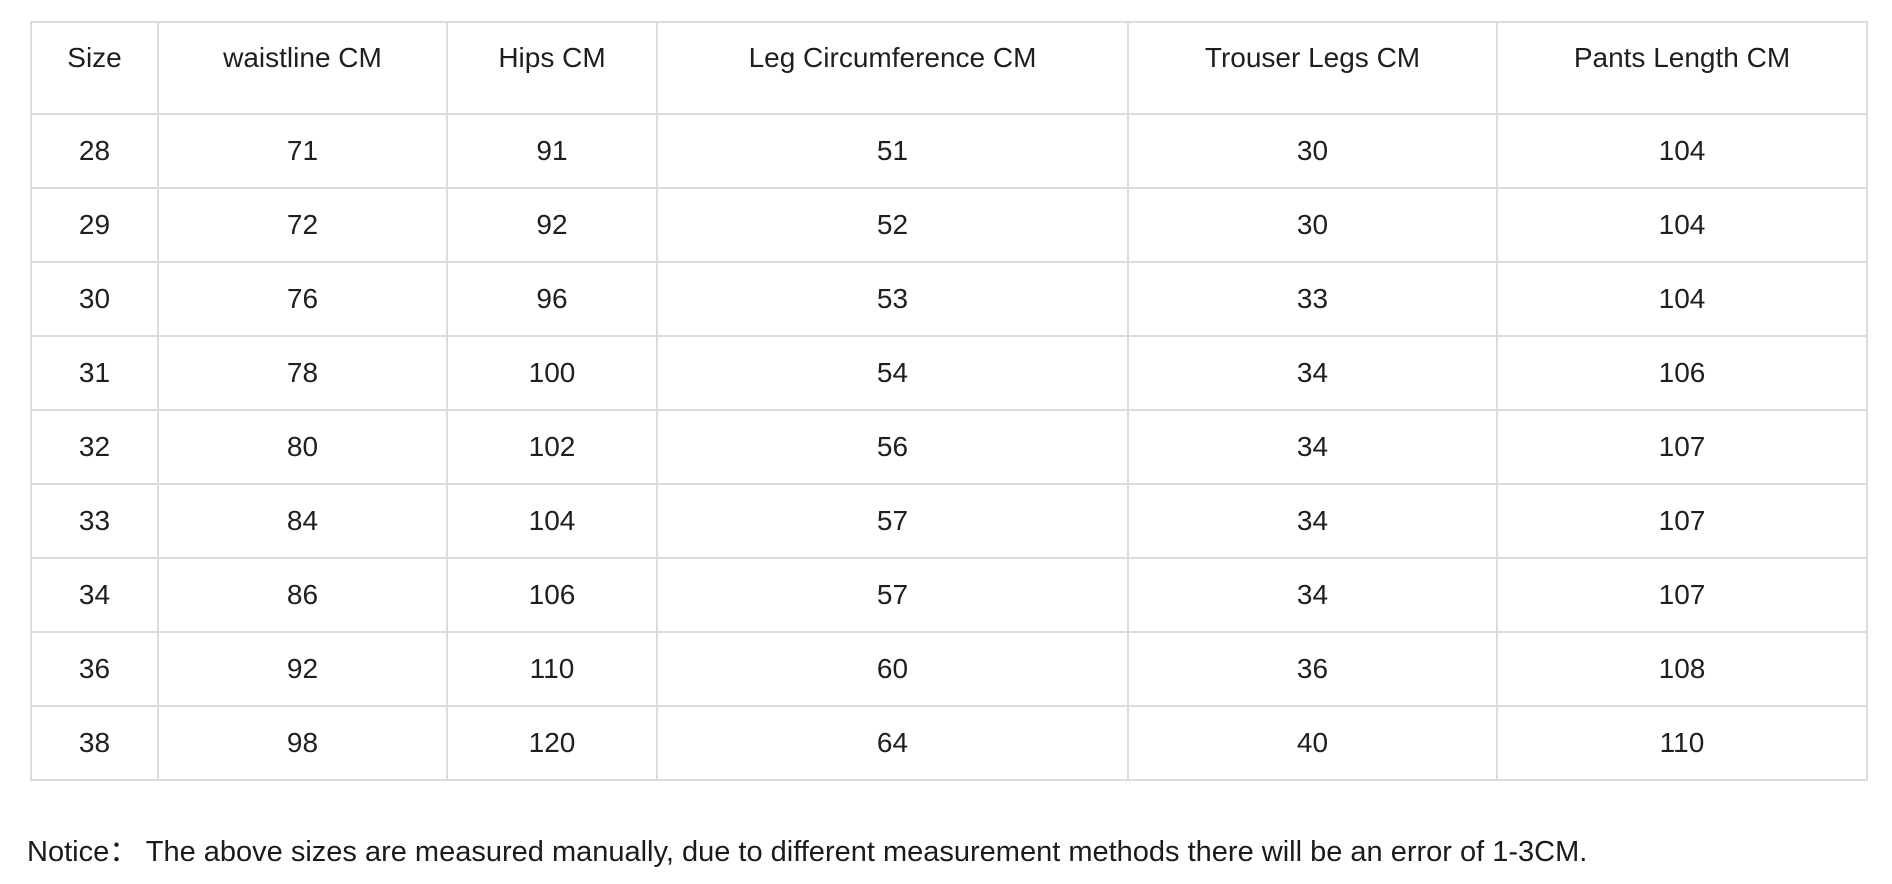 The width and height of the screenshot is (1892, 884). I want to click on table-row: 28 71 91 51 30 104, so click(949, 151).